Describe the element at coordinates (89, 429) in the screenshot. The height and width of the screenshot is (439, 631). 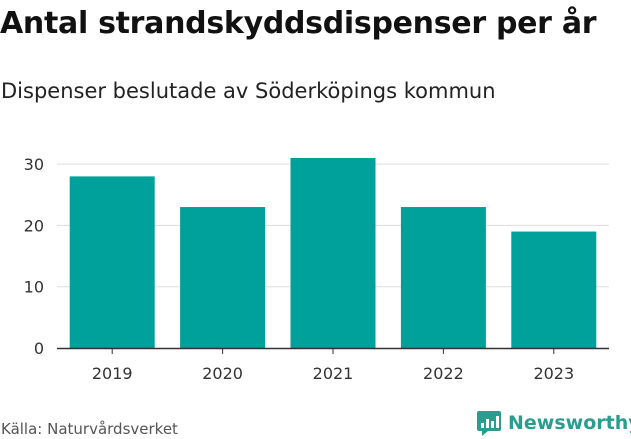
I see `source-note: Källa: Naturvårdsverket` at that location.